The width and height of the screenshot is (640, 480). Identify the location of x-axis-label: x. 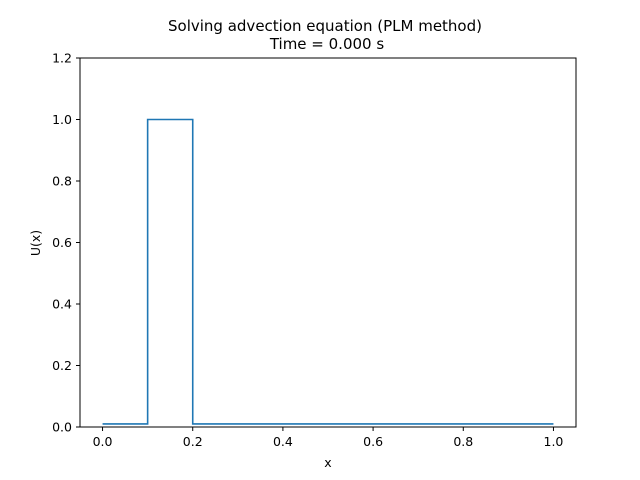
(327, 462).